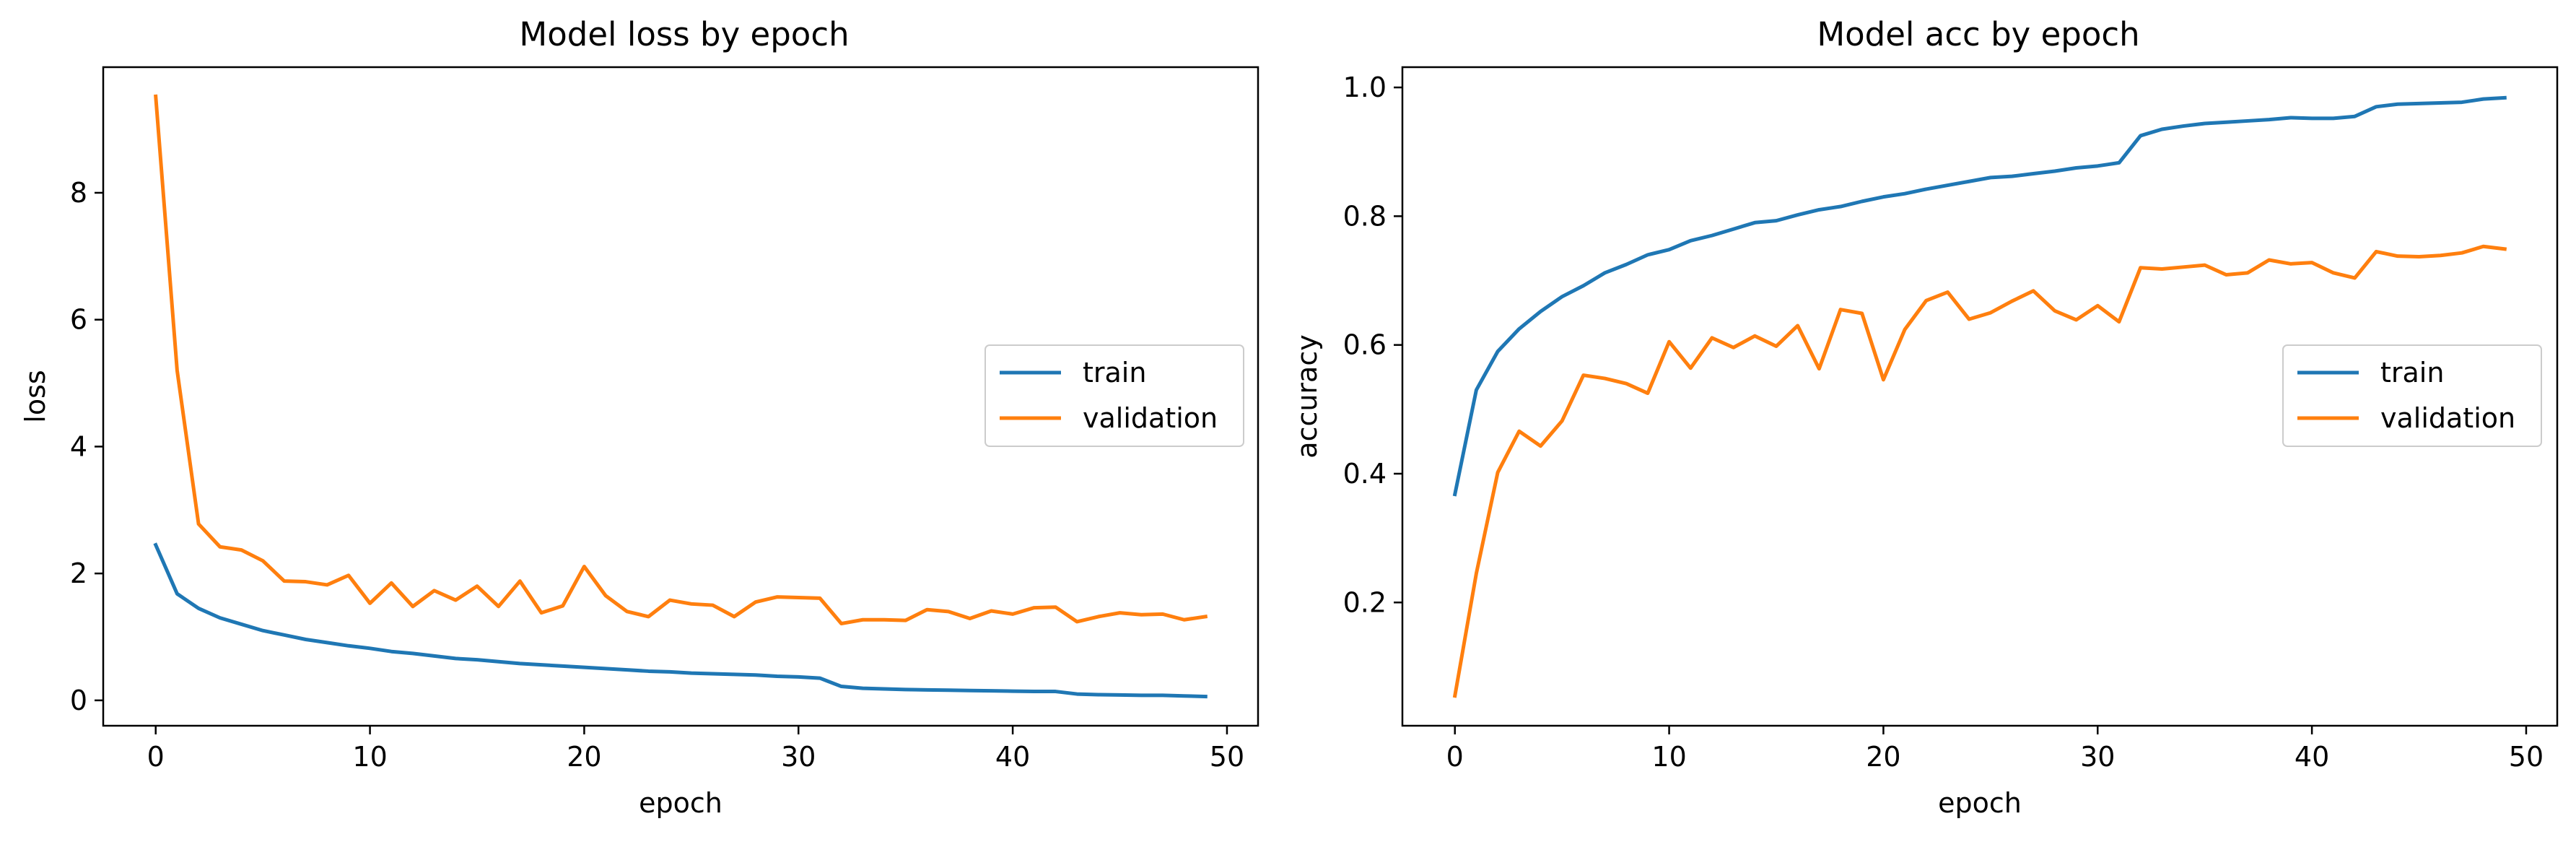 Image resolution: width=2576 pixels, height=842 pixels. Describe the element at coordinates (1365, 474) in the screenshot. I see `acc-ytick-label: 0.4` at that location.